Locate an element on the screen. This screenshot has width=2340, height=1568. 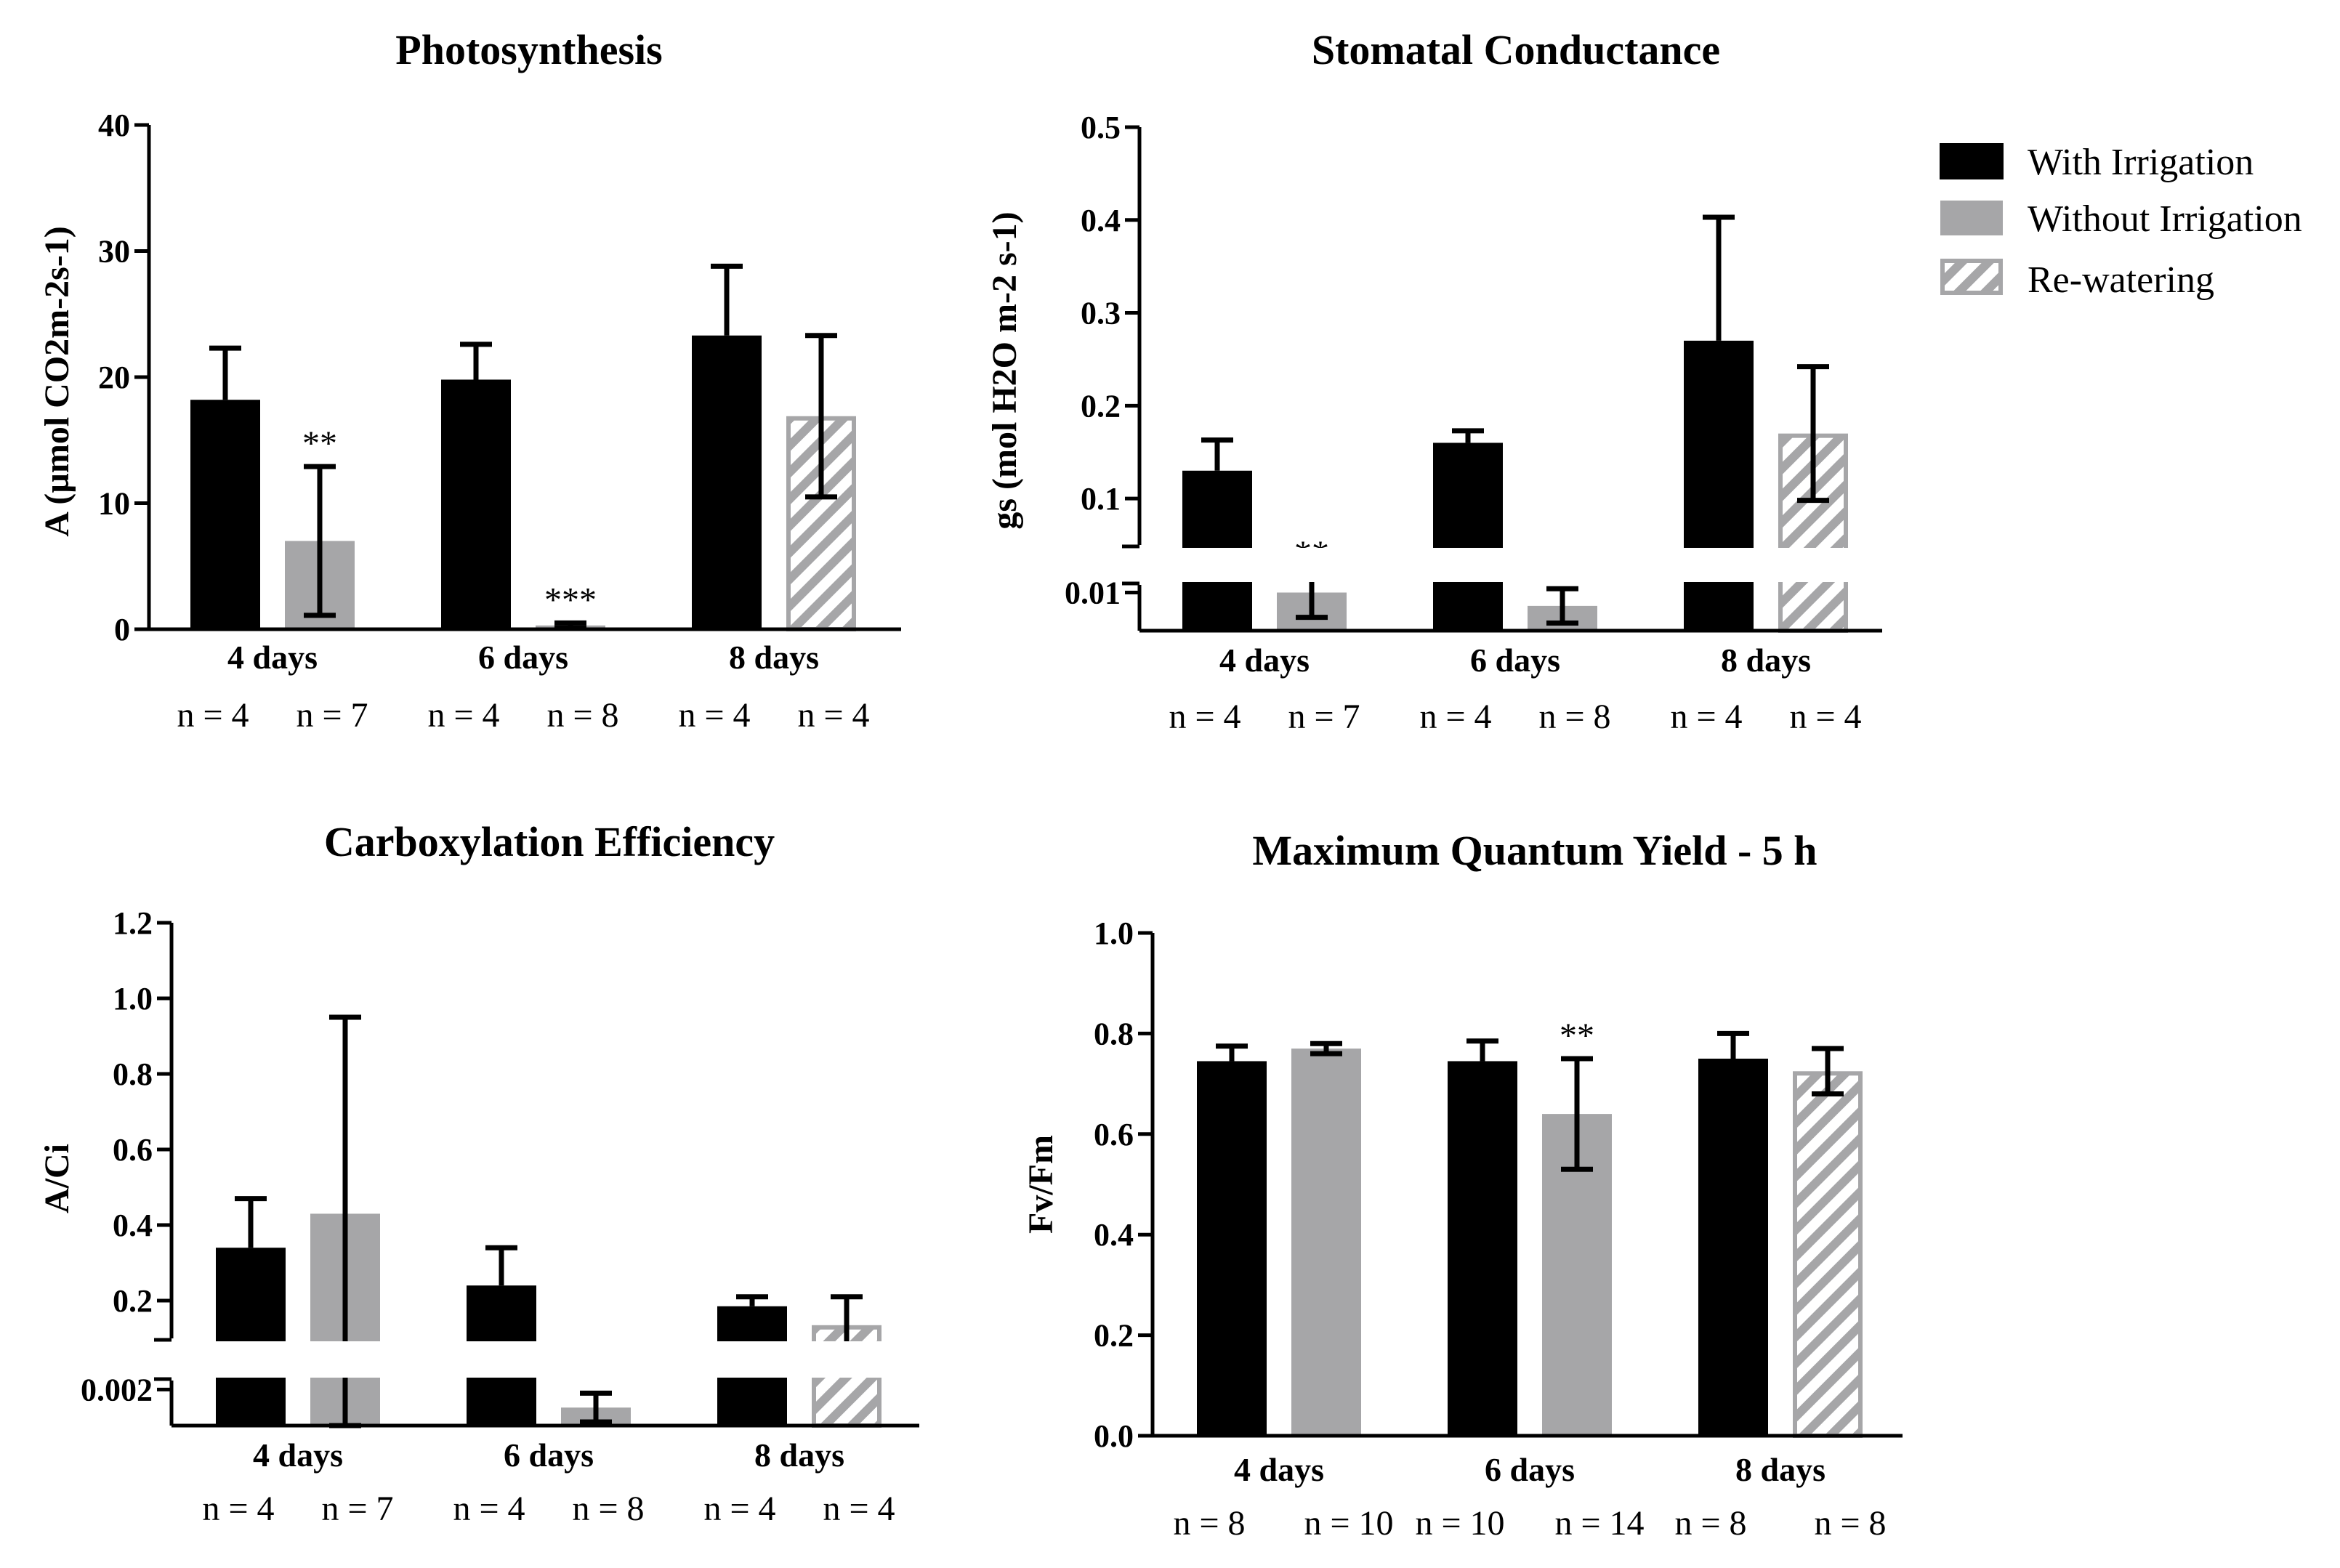
y-axis-label: Fv/Fm is located at coordinates (1041, 1184).